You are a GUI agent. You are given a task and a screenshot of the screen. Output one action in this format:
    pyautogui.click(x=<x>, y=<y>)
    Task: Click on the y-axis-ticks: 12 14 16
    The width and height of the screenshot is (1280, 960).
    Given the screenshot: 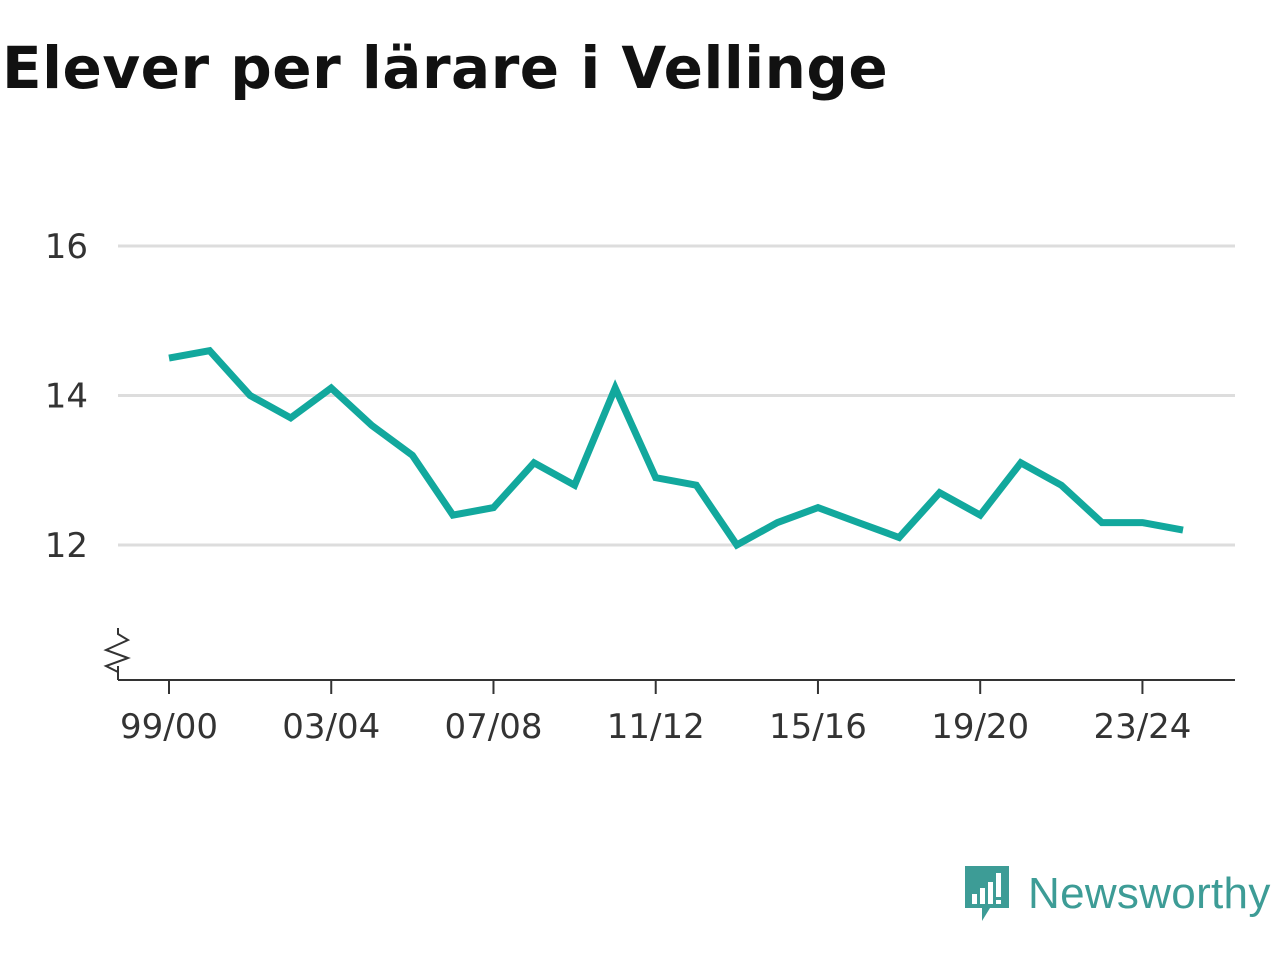 What is the action you would take?
    pyautogui.click(x=66, y=396)
    